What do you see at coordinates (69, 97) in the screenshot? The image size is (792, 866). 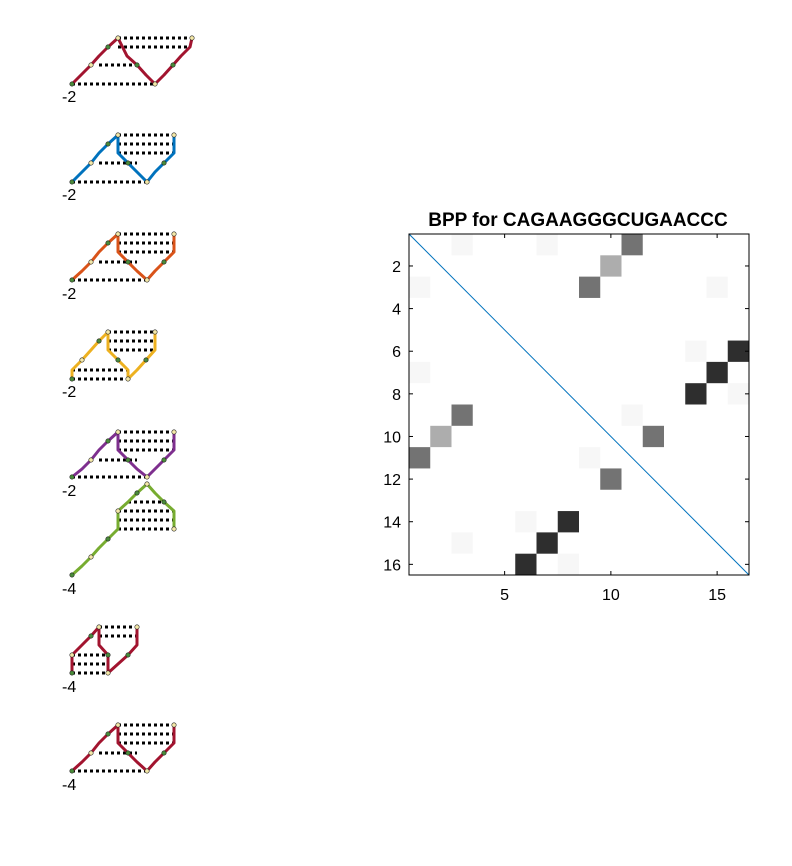 I see `structure-energy-1: -2` at bounding box center [69, 97].